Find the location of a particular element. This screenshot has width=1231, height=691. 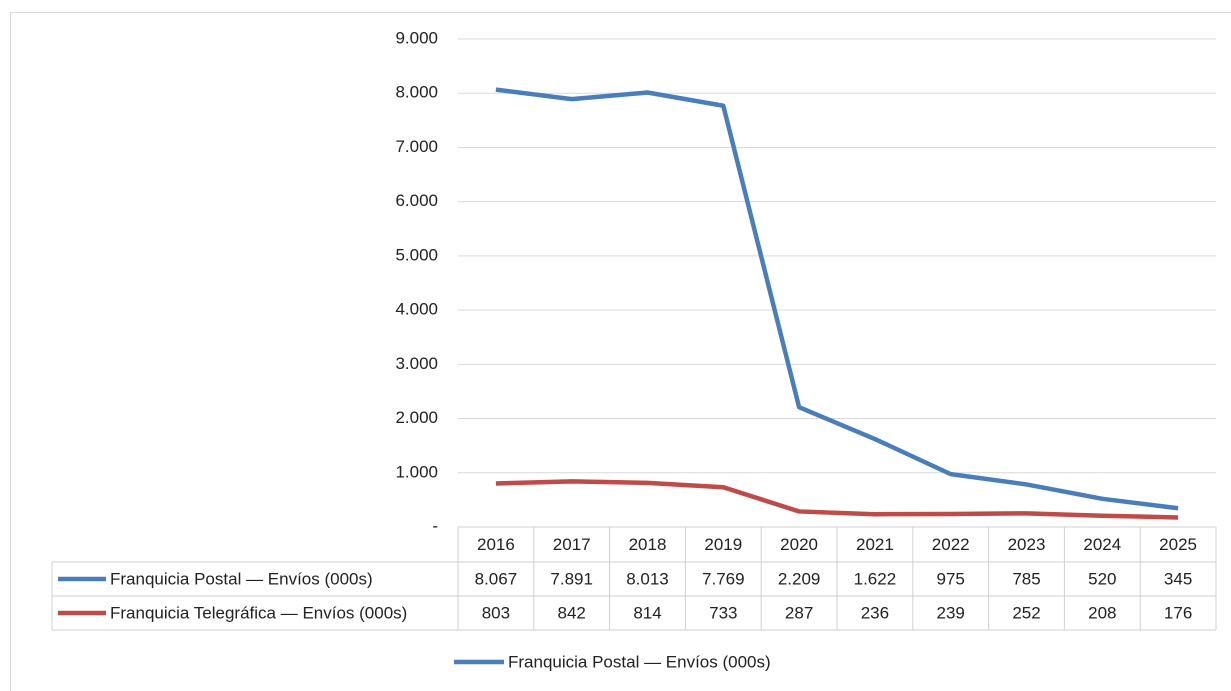

x-tick-label: 2023 is located at coordinates (1027, 544).